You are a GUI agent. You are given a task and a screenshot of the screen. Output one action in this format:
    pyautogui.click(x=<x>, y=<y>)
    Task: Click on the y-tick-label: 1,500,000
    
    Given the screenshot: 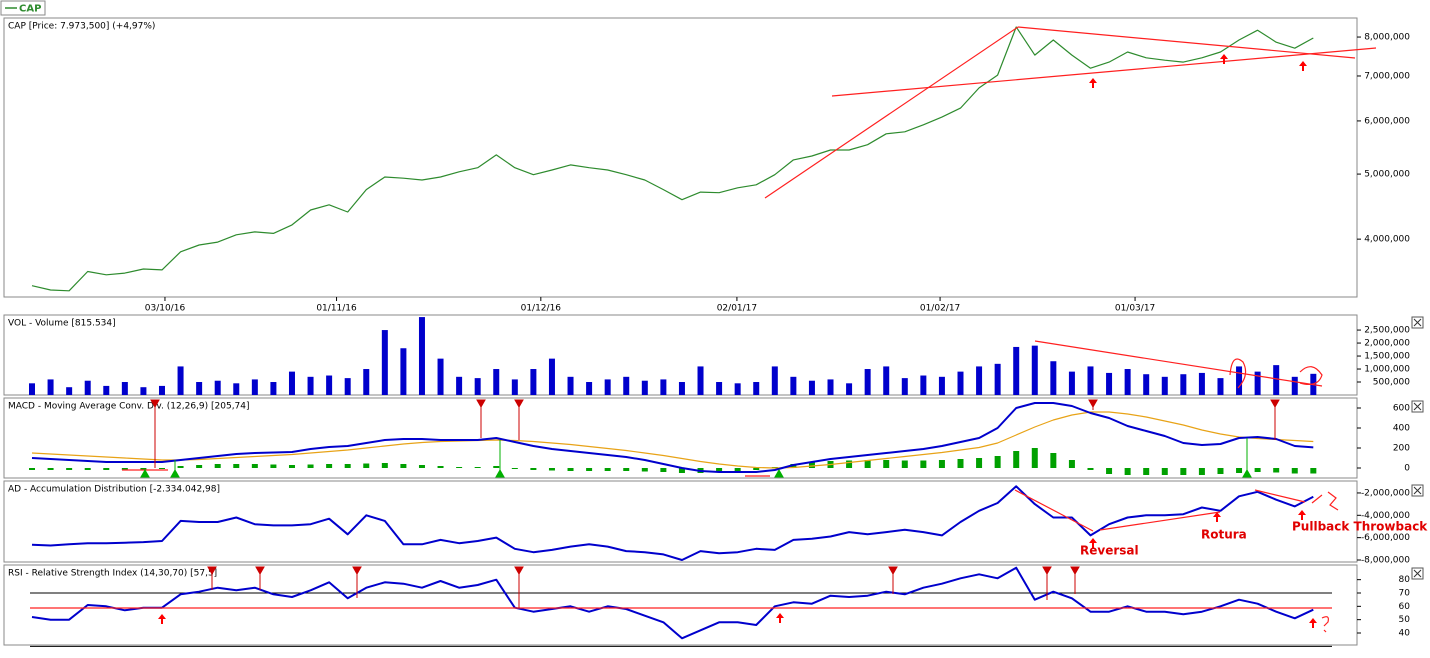 What is the action you would take?
    pyautogui.click(x=1387, y=357)
    